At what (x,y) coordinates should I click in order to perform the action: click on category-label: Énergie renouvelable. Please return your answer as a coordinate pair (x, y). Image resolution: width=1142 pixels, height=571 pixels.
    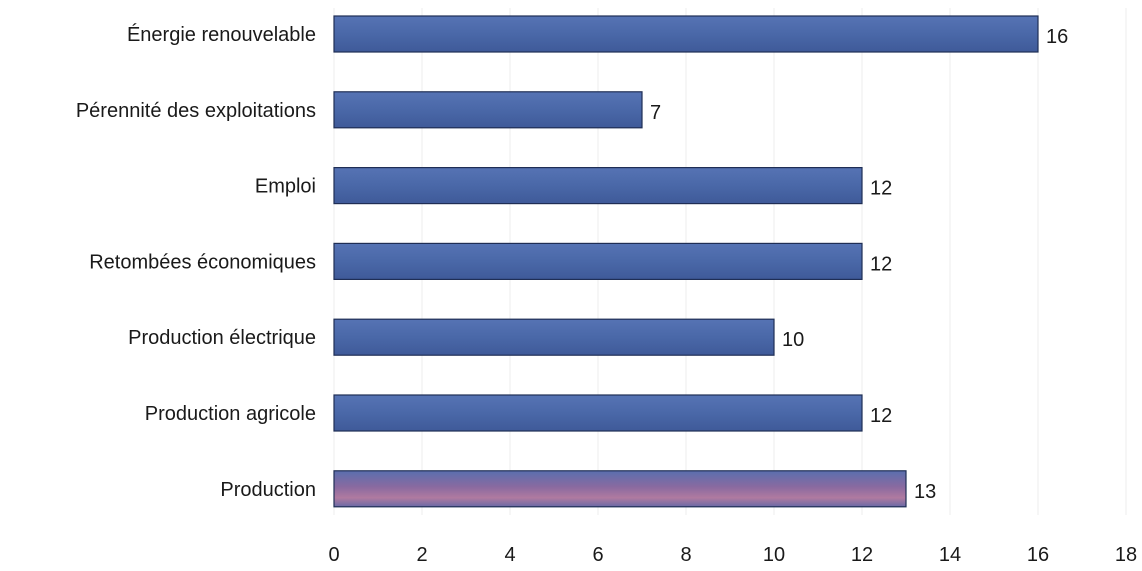
    Looking at the image, I should click on (221, 34).